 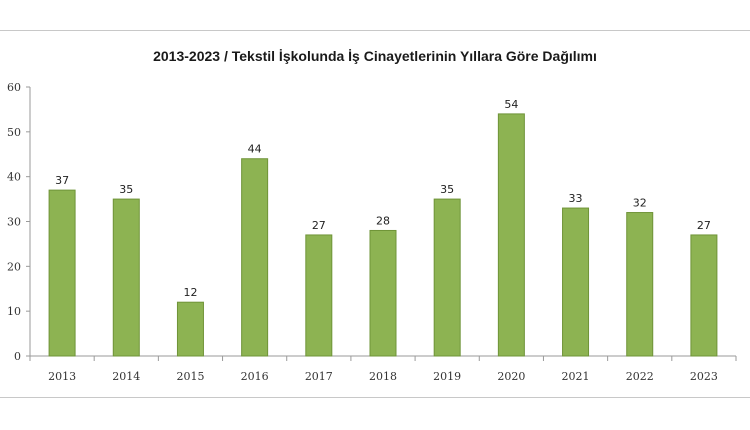 What do you see at coordinates (190, 329) in the screenshot?
I see `bar-2015` at bounding box center [190, 329].